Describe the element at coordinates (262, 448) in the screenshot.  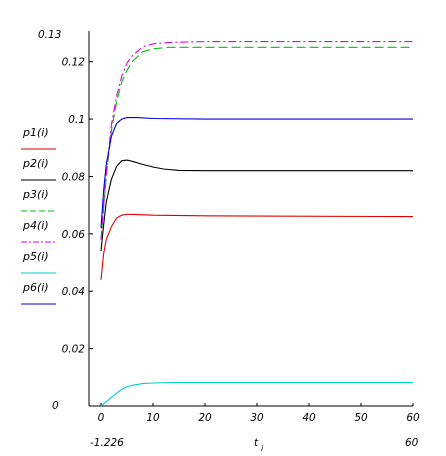
I see `x-axis-subscript: i` at that location.